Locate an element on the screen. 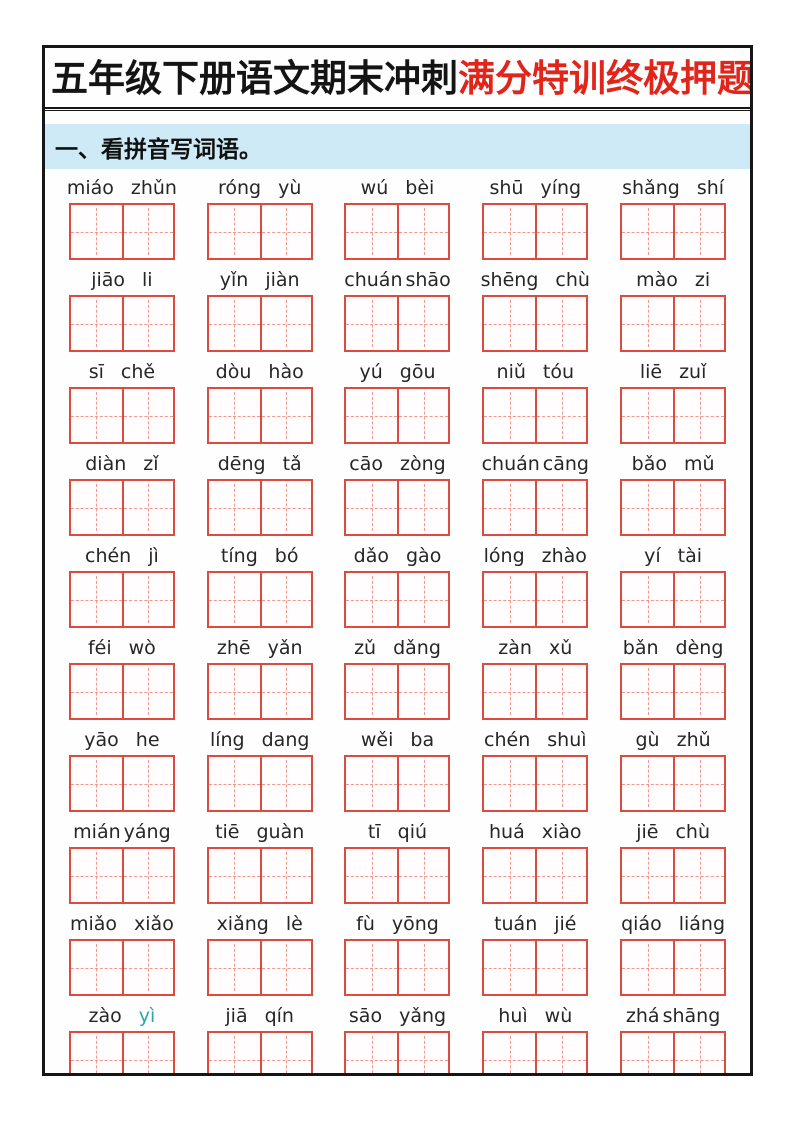 The image size is (793, 1121). pinyin-syllable: hào is located at coordinates (286, 372).